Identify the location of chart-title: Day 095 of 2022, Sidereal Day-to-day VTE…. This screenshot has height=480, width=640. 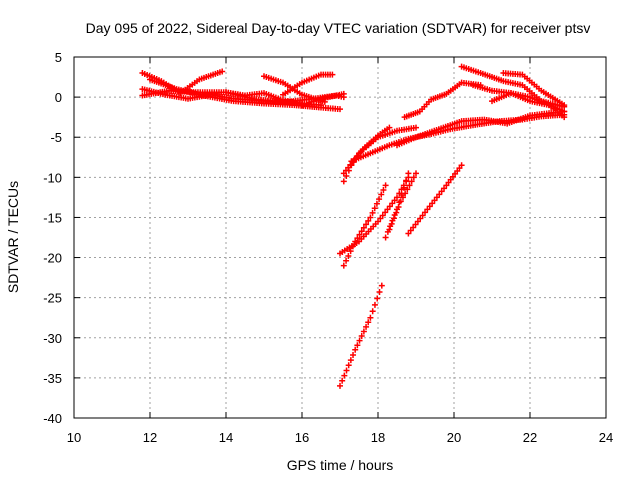
(338, 28).